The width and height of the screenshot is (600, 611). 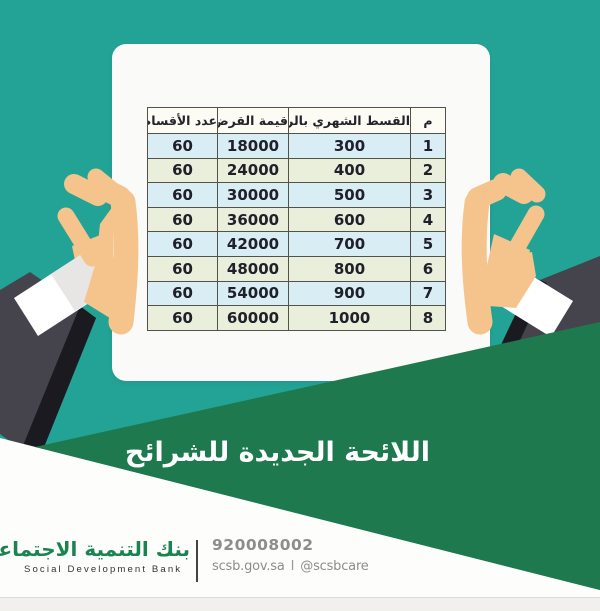 What do you see at coordinates (253, 146) in the screenshot?
I see `table-cell: 18000` at bounding box center [253, 146].